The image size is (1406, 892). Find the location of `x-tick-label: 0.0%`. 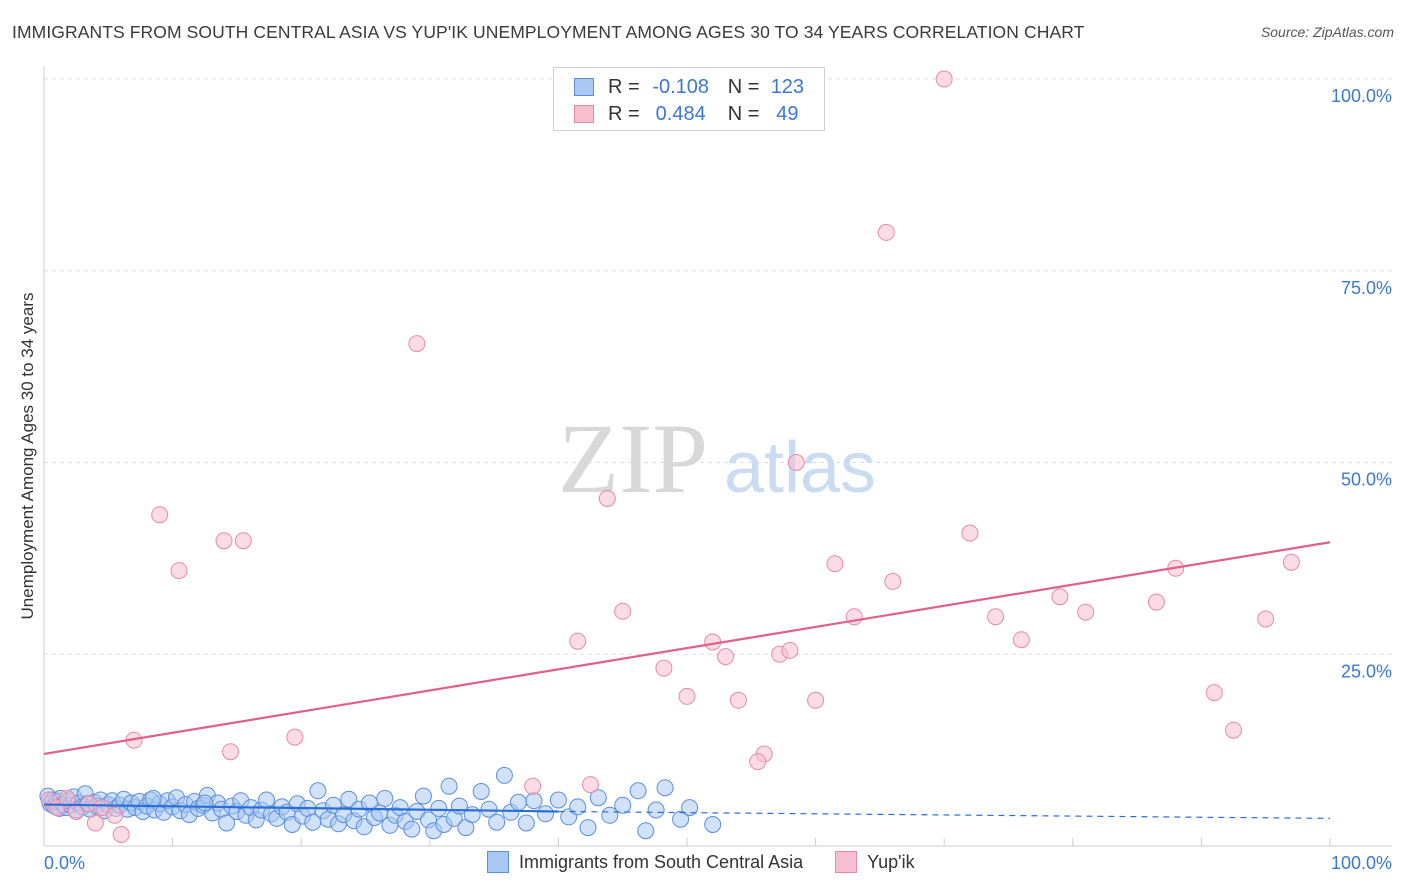

x-tick-label: 0.0% is located at coordinates (64, 863).